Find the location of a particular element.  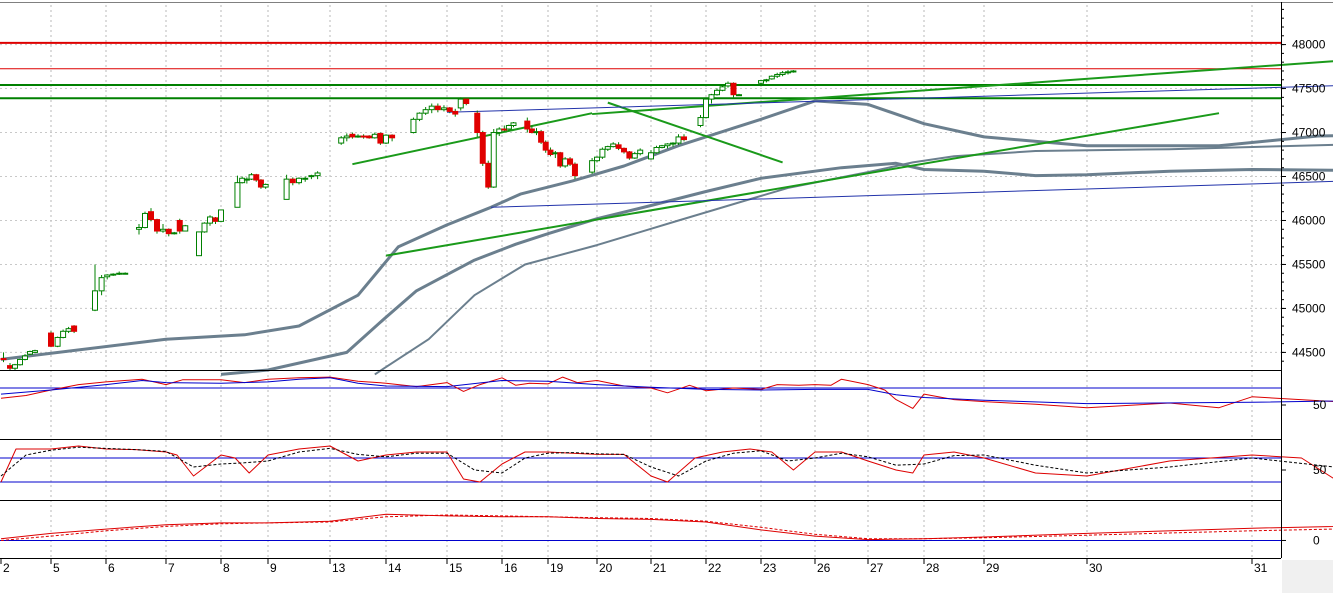

x-tick-label: 13 is located at coordinates (339, 568).